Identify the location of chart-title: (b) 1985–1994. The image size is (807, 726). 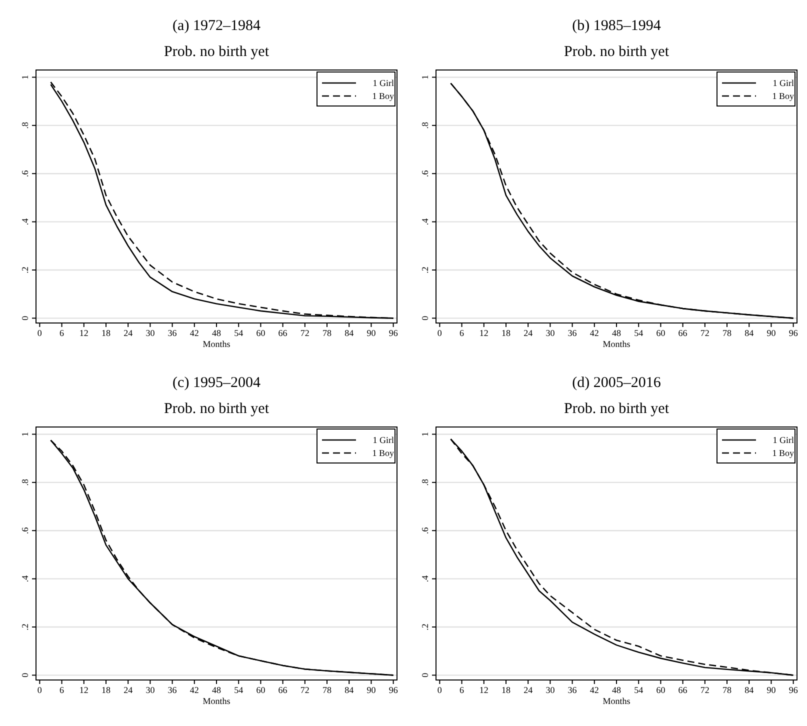
(617, 26).